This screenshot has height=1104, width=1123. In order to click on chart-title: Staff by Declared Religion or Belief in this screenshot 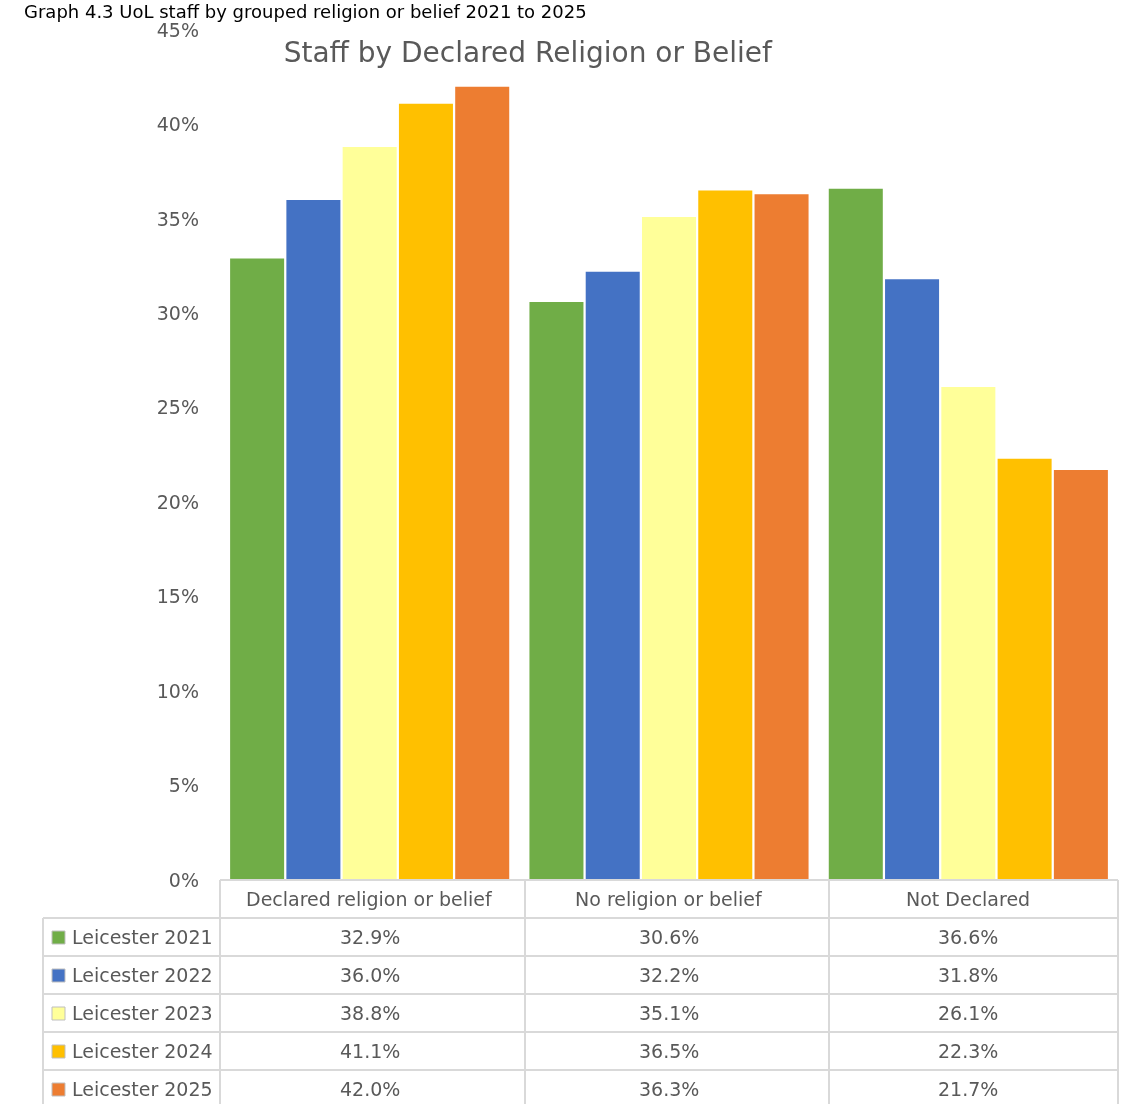, I will do `click(528, 52)`.